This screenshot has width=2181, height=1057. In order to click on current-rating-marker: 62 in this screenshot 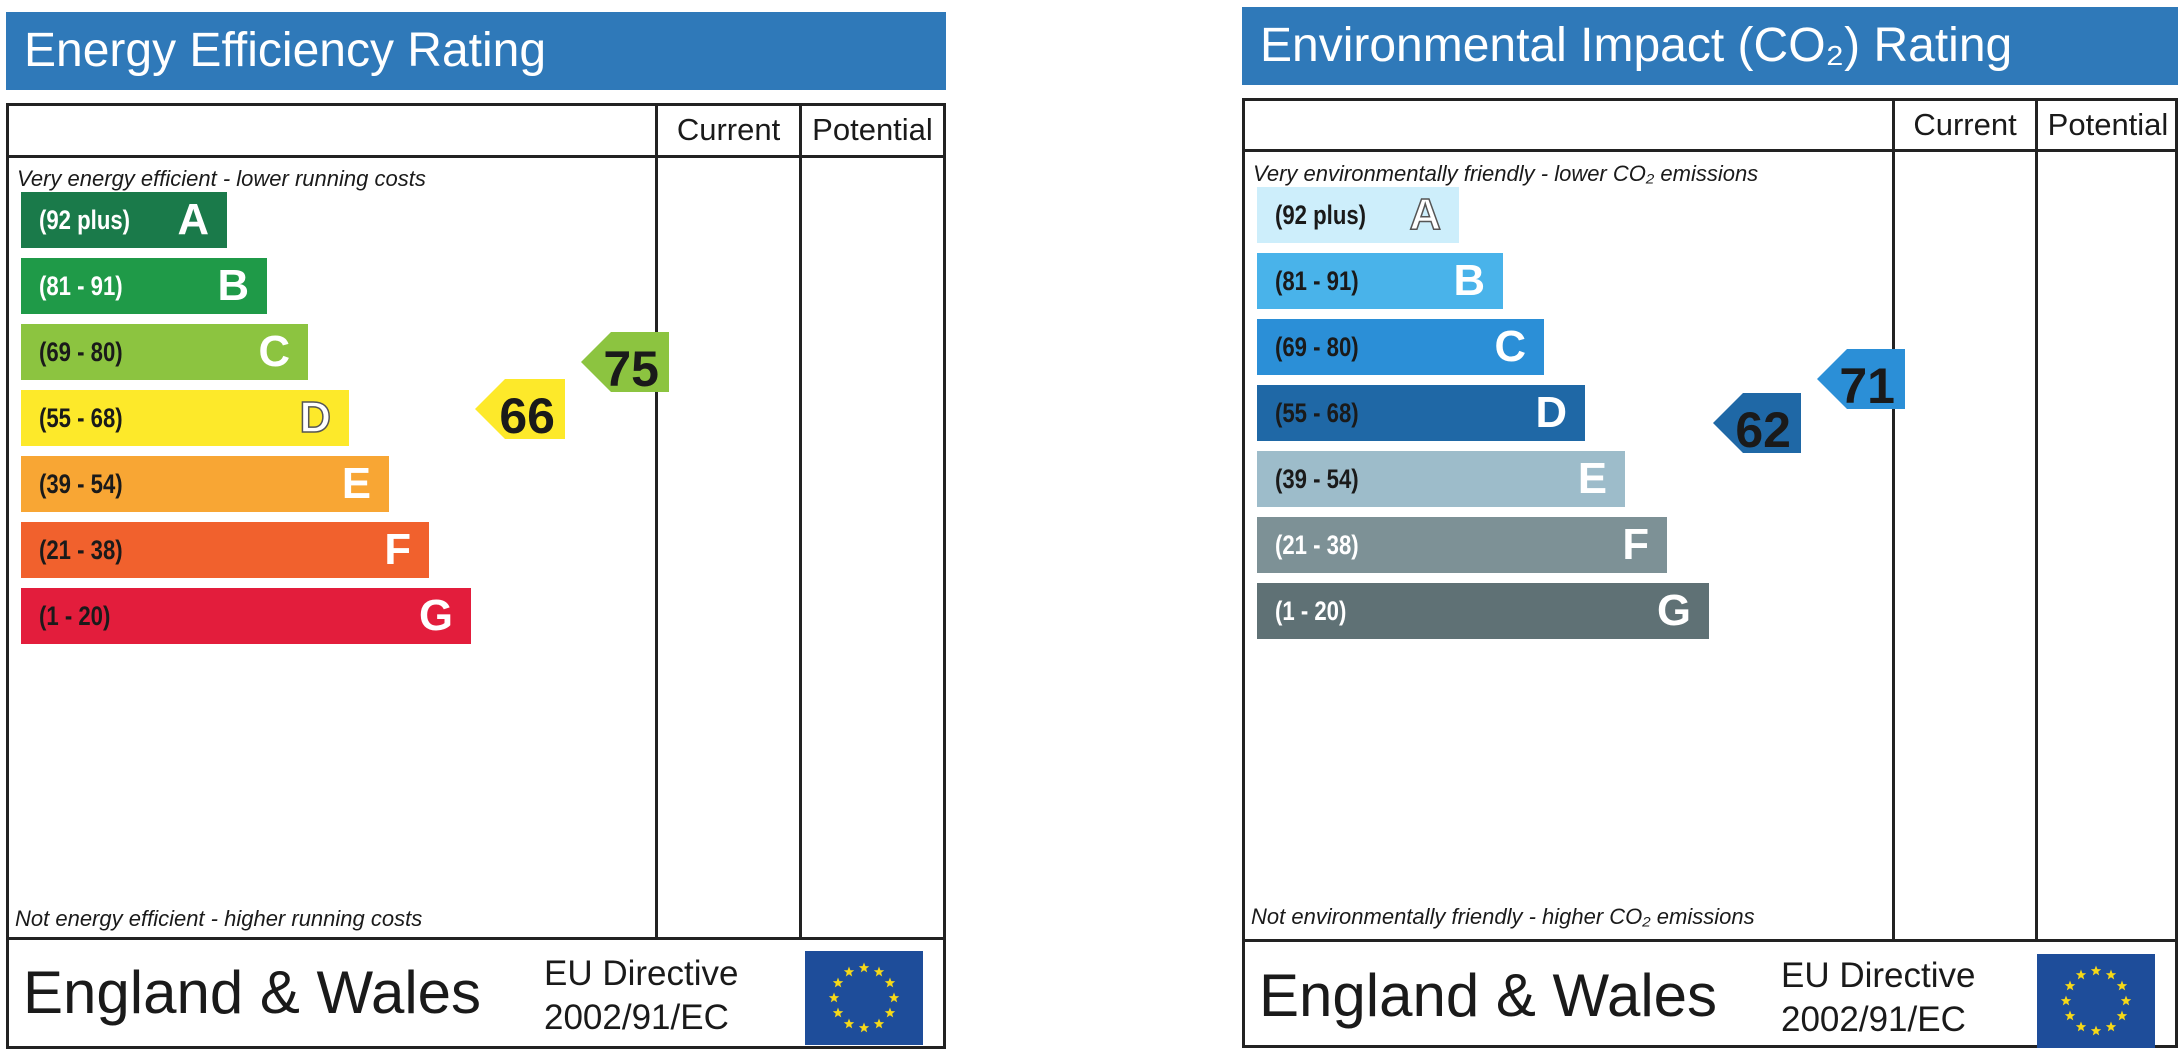, I will do `click(1757, 425)`.